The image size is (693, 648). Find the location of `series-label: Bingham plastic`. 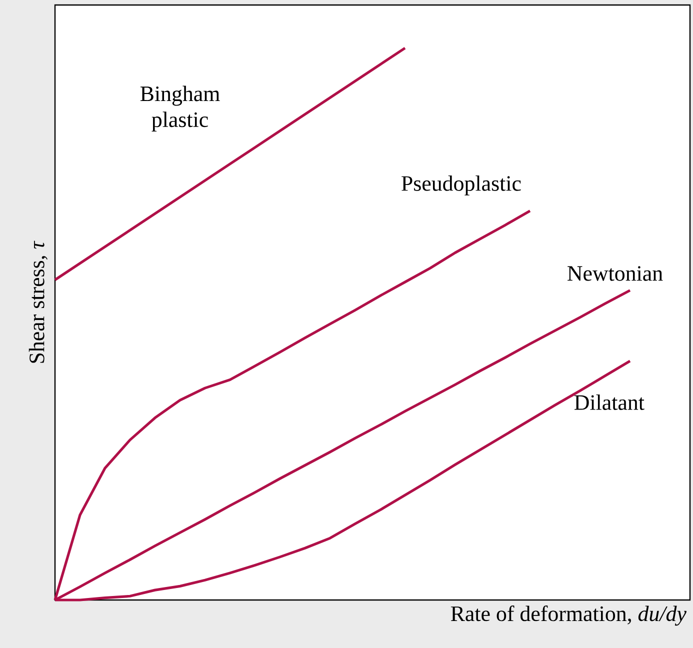

series-label: Bingham plastic is located at coordinates (180, 109).